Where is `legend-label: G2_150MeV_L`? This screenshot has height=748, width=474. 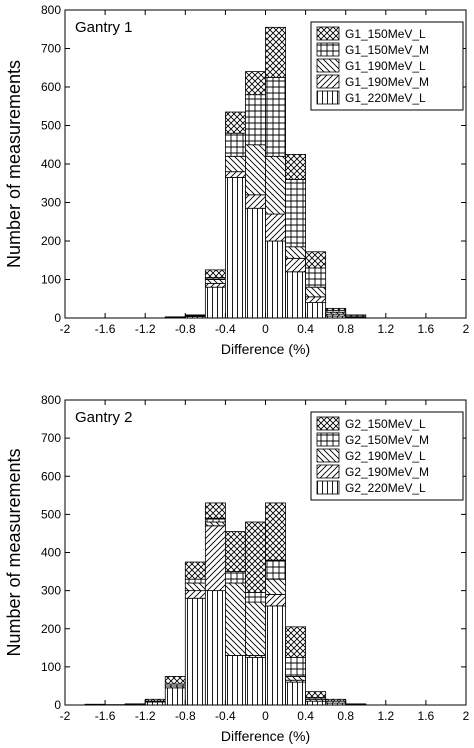
legend-label: G2_150MeV_L is located at coordinates (385, 424).